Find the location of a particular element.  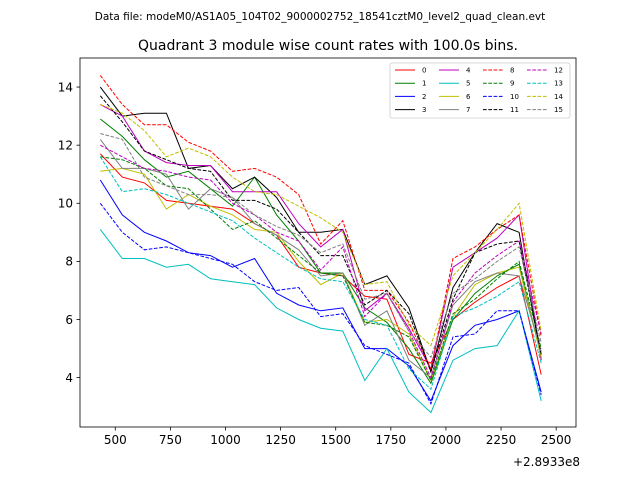

legend-label-15: 15 is located at coordinates (558, 110).